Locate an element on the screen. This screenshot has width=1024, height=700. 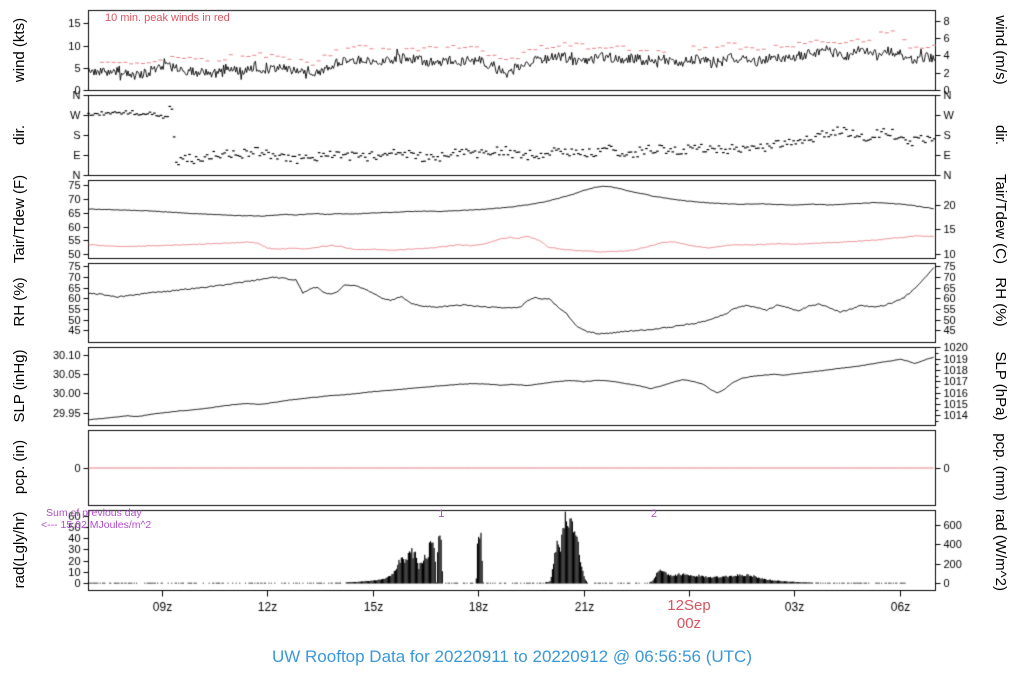
date-marker-day: 12Sep is located at coordinates (689, 605).